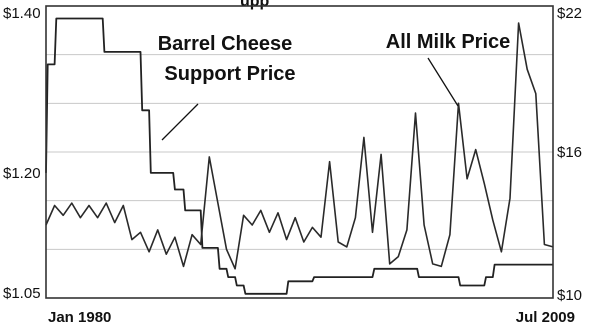  Describe the element at coordinates (22, 173) in the screenshot. I see `left-tick-label: $1.20` at that location.